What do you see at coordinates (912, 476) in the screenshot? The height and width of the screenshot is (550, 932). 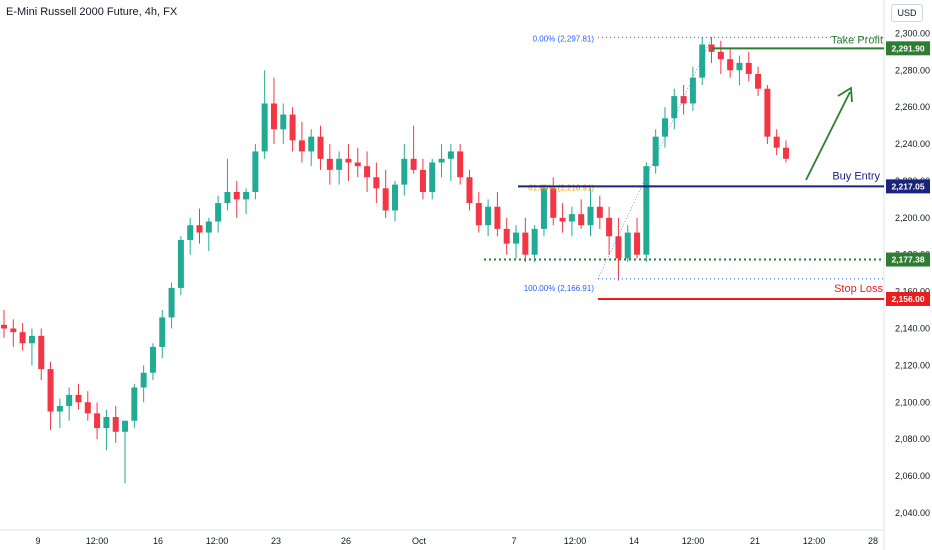 I see `y-tick-label: 2,060.00` at bounding box center [912, 476].